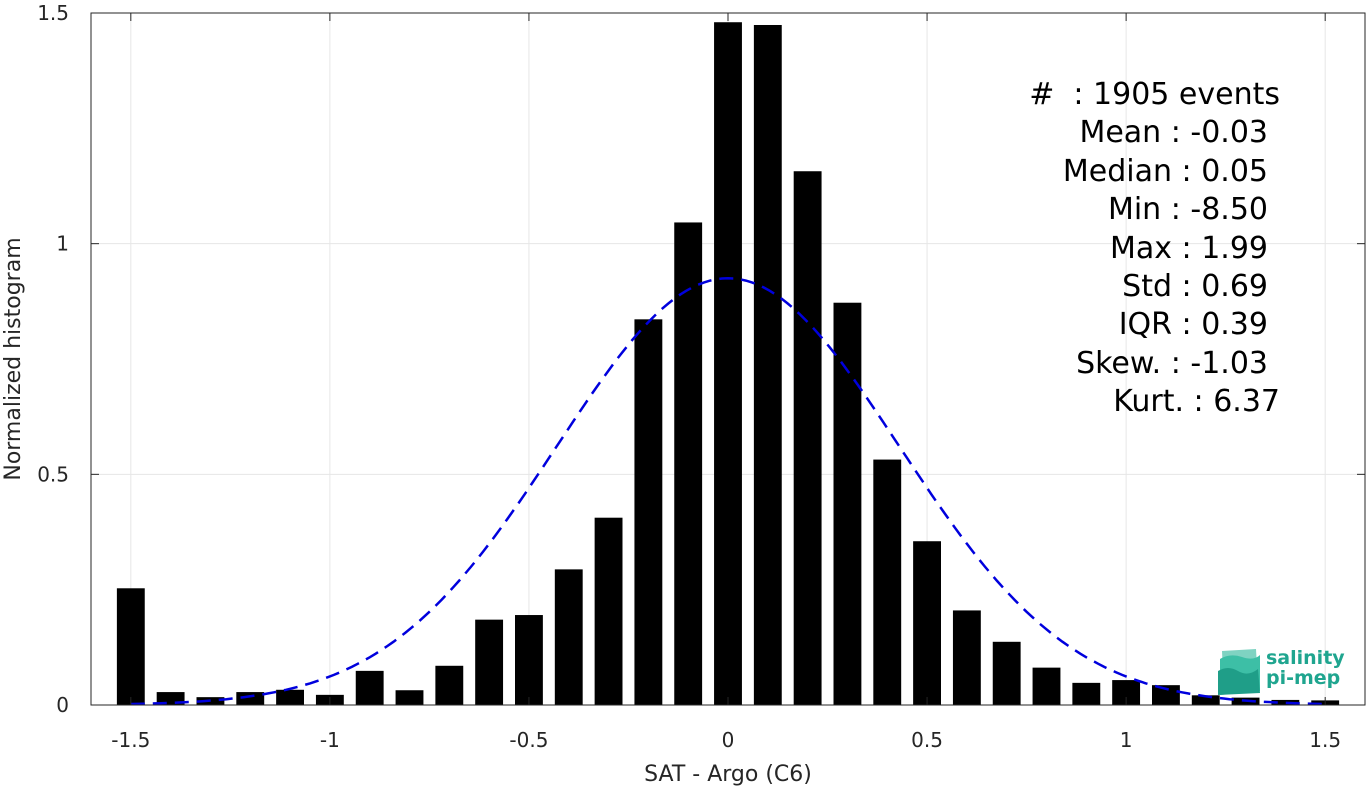 Image resolution: width=1367 pixels, height=787 pixels. I want to click on salinity-pimep-logo: salinity pi-mep, so click(1281, 671).